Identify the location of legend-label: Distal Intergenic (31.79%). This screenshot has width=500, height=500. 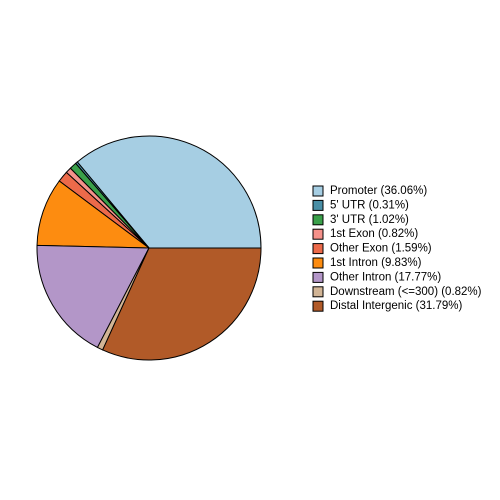
(396, 306).